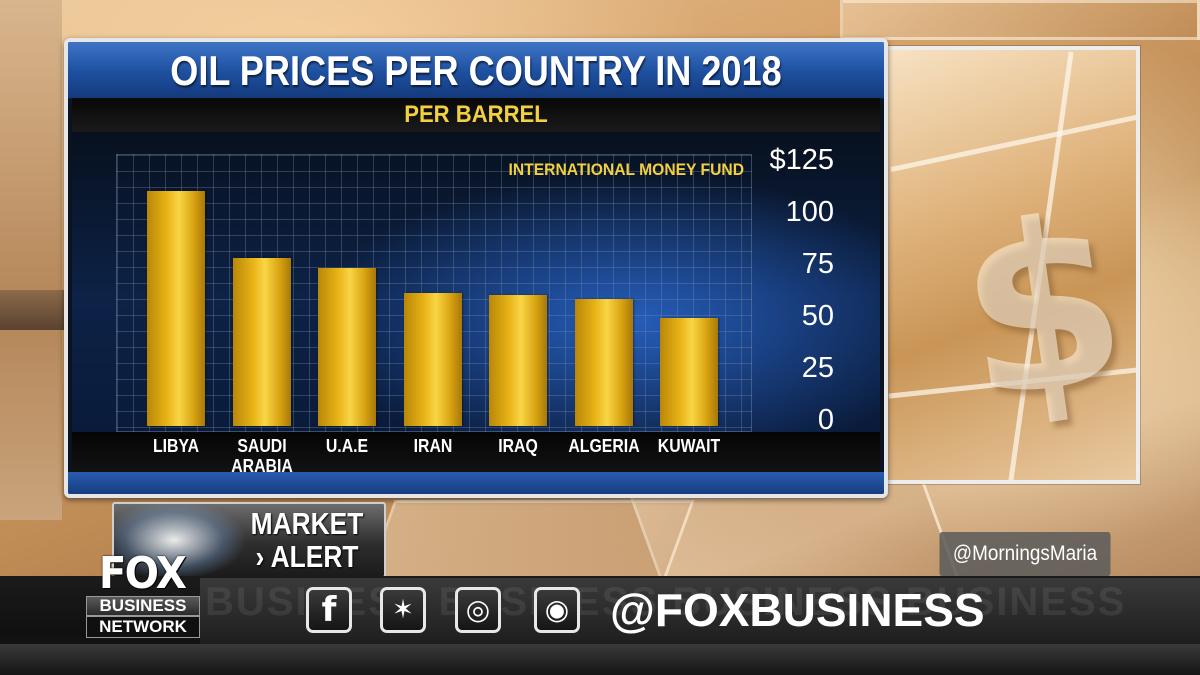 The image size is (1200, 675). I want to click on ticker-base, so click(600, 659).